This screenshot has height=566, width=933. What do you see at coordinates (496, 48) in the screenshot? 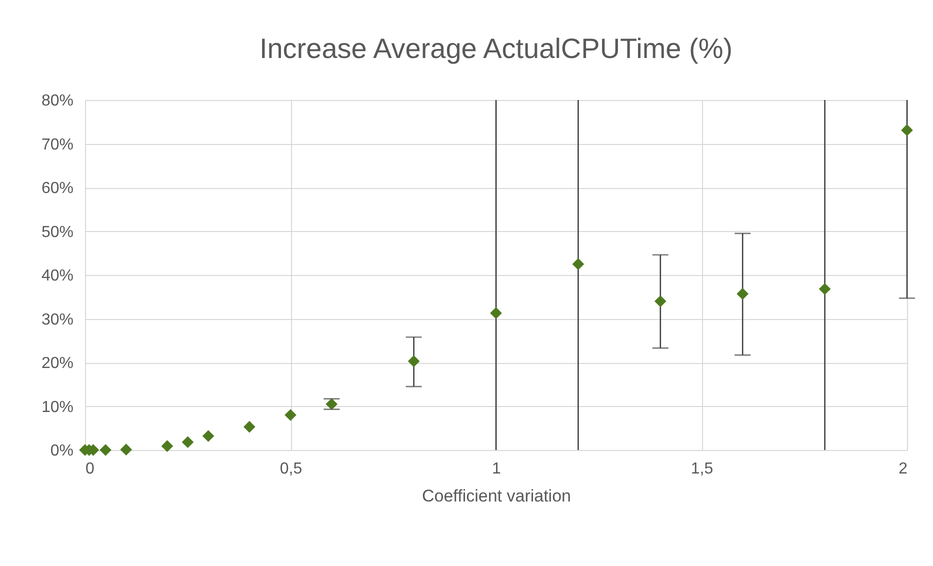
I see `chart-title: Increase Average ActualCPUTime (%)` at bounding box center [496, 48].